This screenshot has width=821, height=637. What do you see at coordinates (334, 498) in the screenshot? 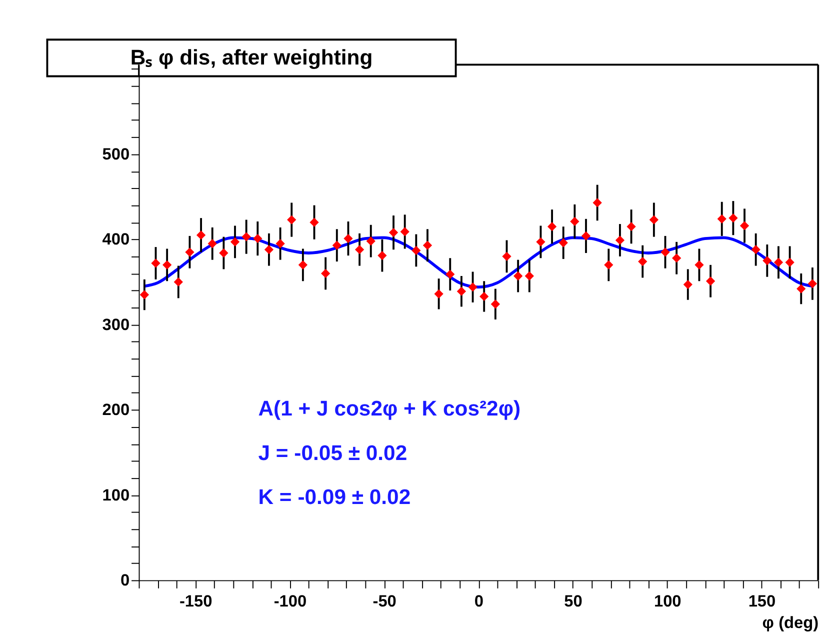
I see `annotation: K = -0.09 ± 0.02` at bounding box center [334, 498].